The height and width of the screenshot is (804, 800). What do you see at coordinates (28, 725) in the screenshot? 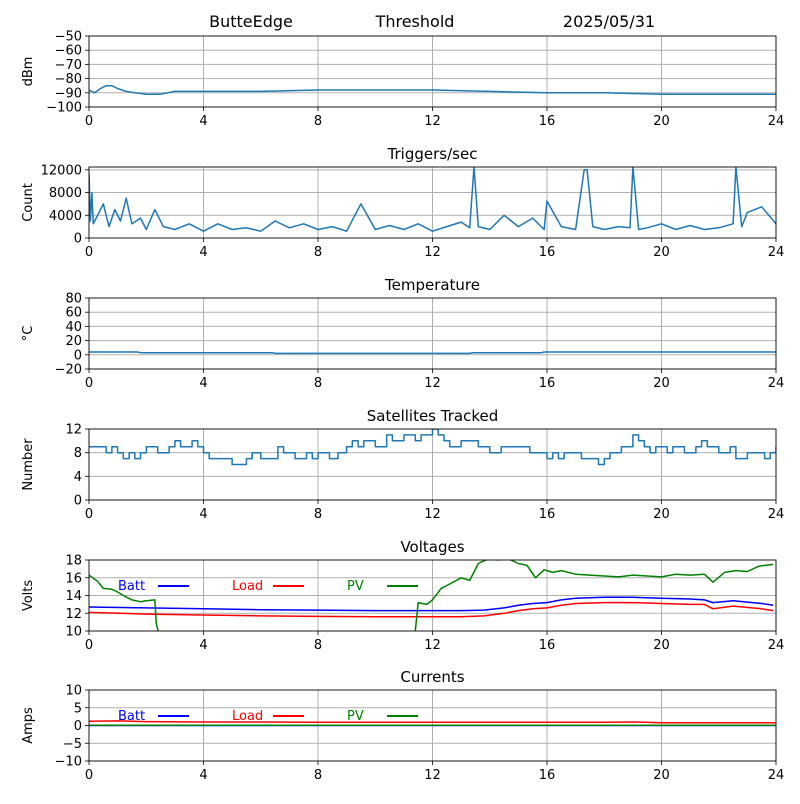
I see `y-axis-label: Amps` at bounding box center [28, 725].